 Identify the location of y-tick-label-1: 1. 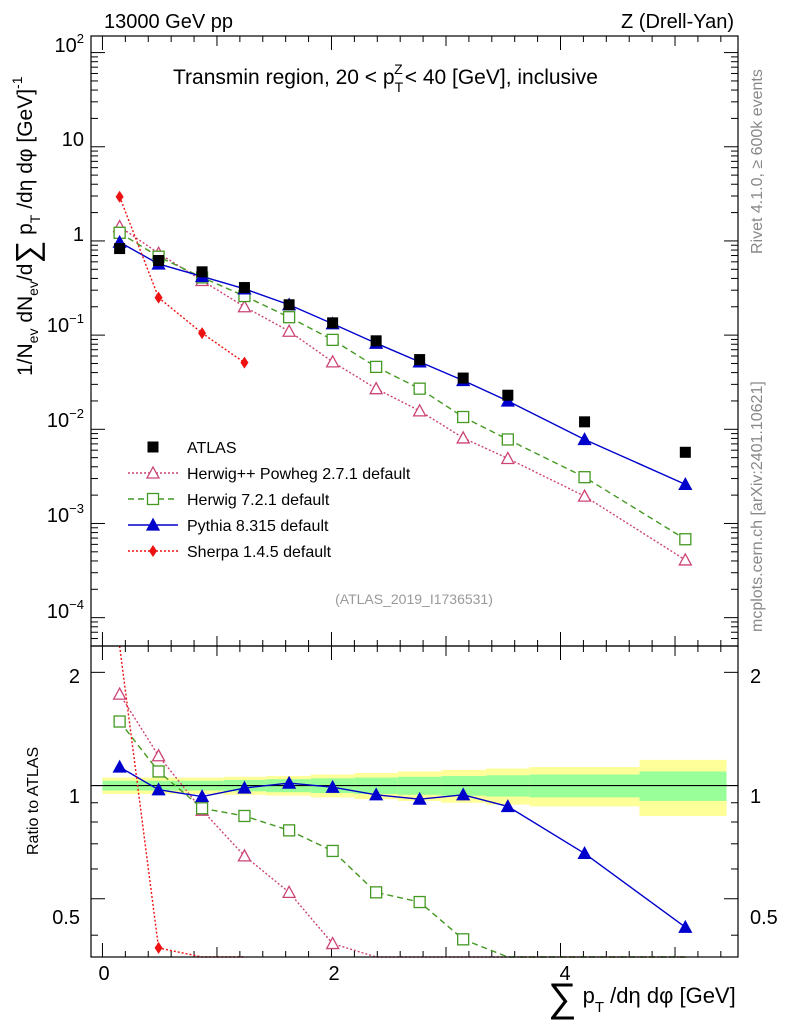
(78, 235).